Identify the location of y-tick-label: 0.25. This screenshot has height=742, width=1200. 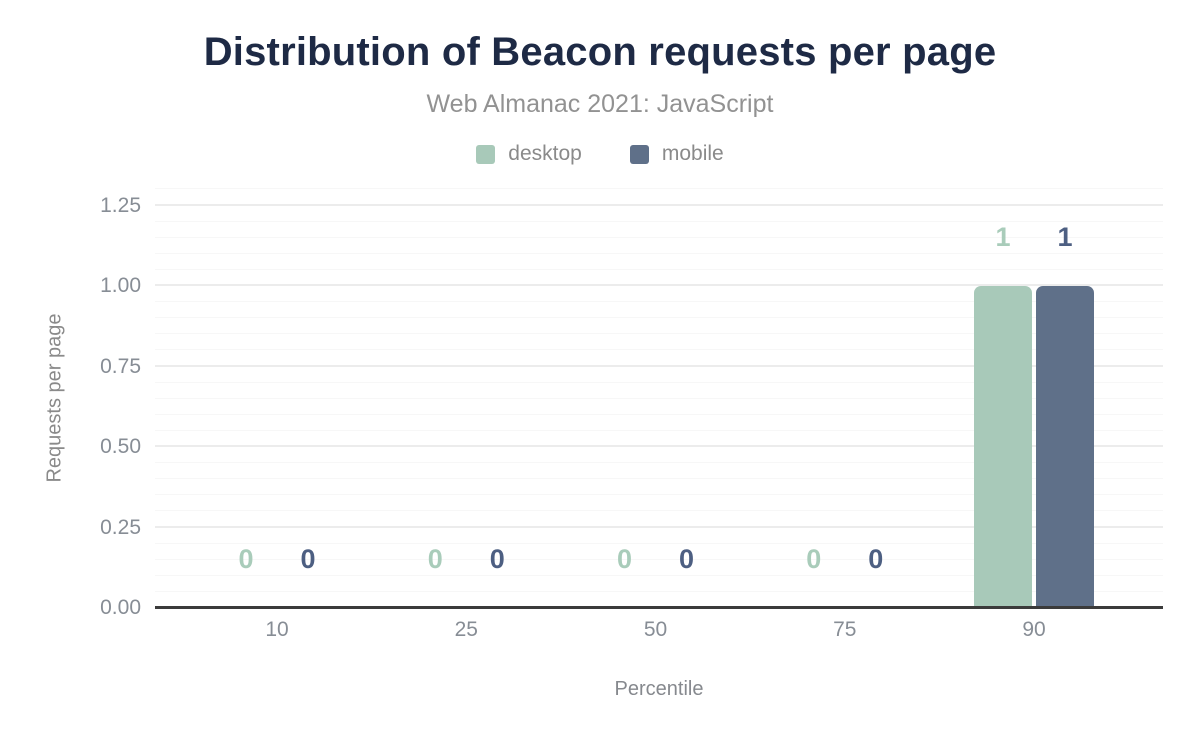
(120, 527).